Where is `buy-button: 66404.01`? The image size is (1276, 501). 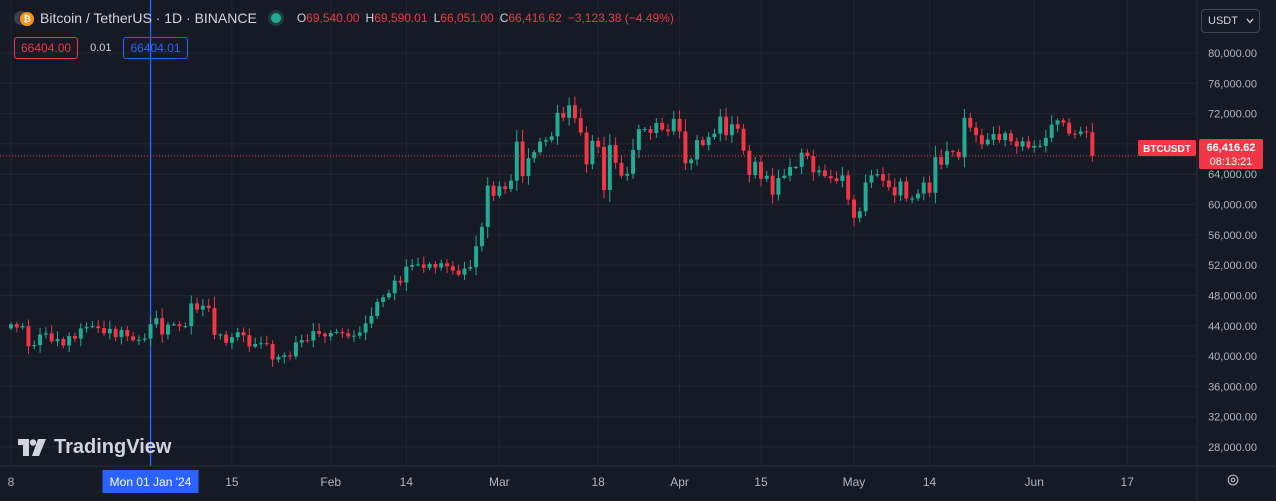
buy-button: 66404.01 is located at coordinates (155, 48).